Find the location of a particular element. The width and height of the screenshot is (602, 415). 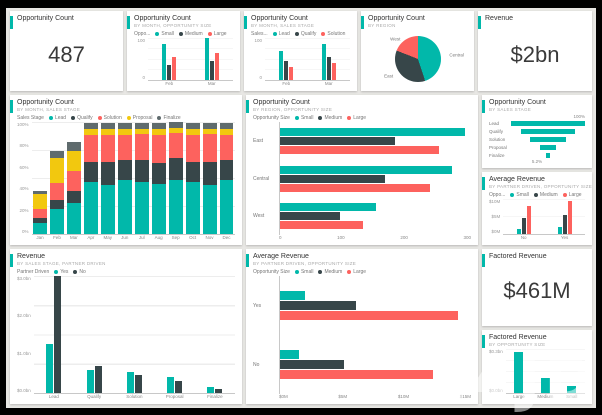

pie-chart is located at coordinates (417, 59).